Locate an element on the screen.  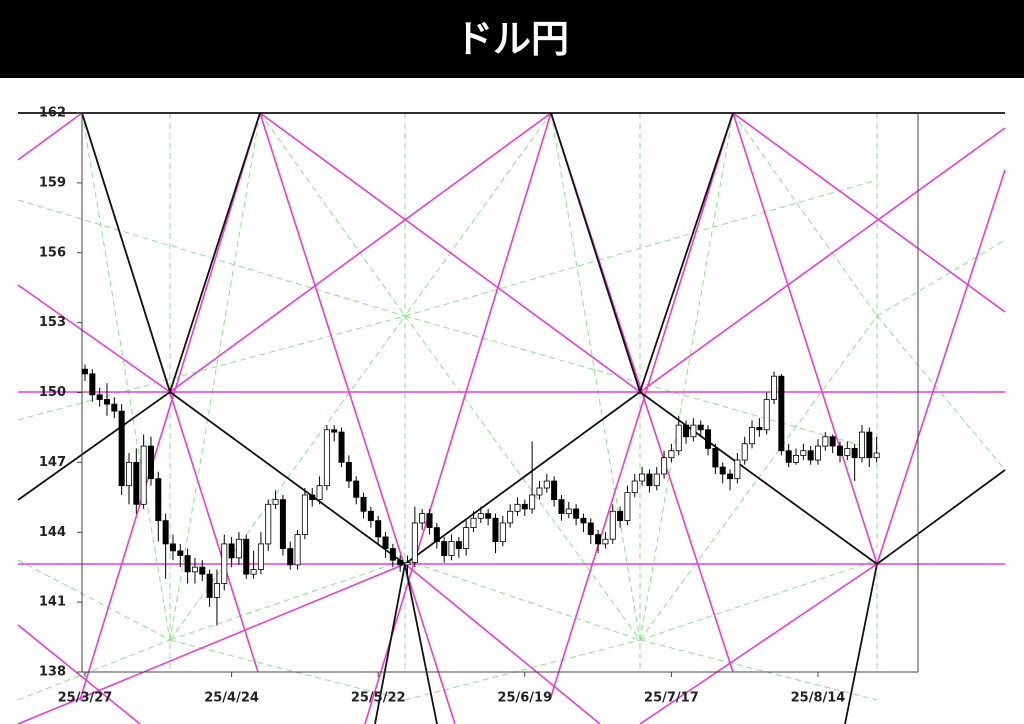
x-tick-label: 25/4/24 is located at coordinates (231, 698).